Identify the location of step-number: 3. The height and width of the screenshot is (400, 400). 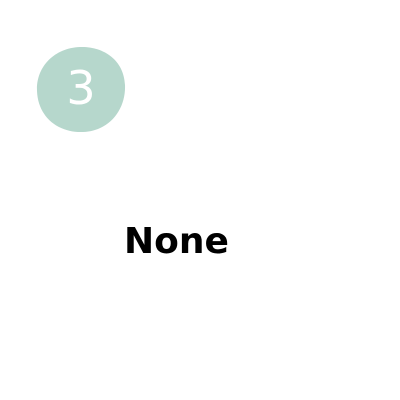
(81, 88).